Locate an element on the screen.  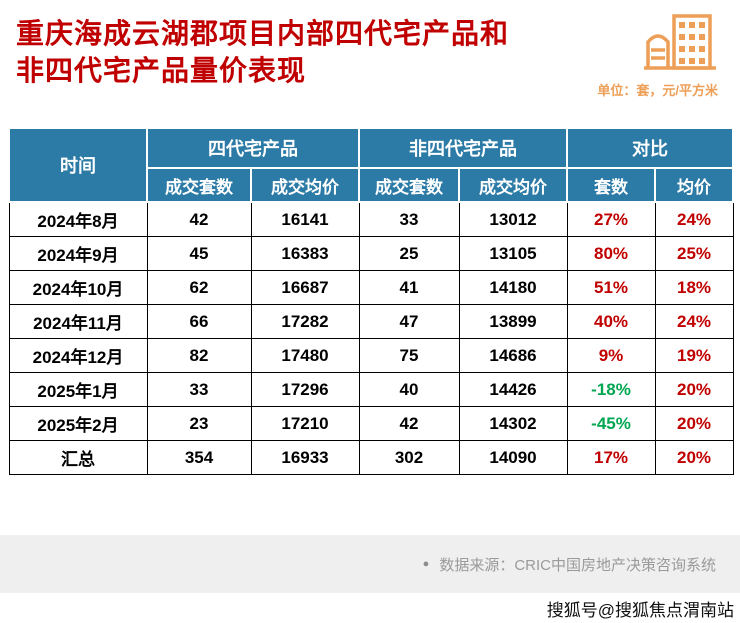
value-cell: 14302 is located at coordinates (513, 423).